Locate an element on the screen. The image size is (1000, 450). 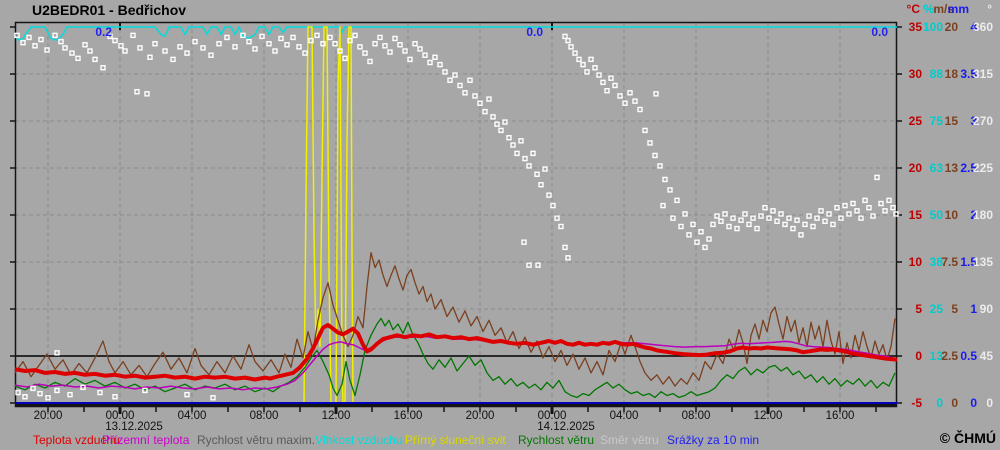
axis-unit-°: ° is located at coordinates (989, 9).